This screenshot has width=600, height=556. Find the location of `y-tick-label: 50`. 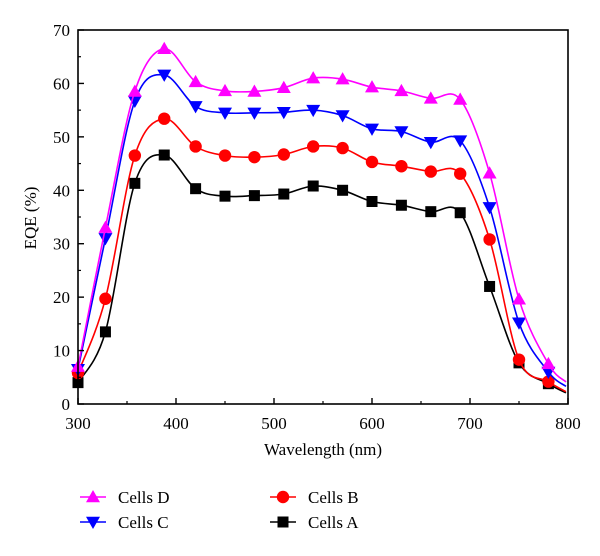

y-tick-label: 50 is located at coordinates (61, 137).